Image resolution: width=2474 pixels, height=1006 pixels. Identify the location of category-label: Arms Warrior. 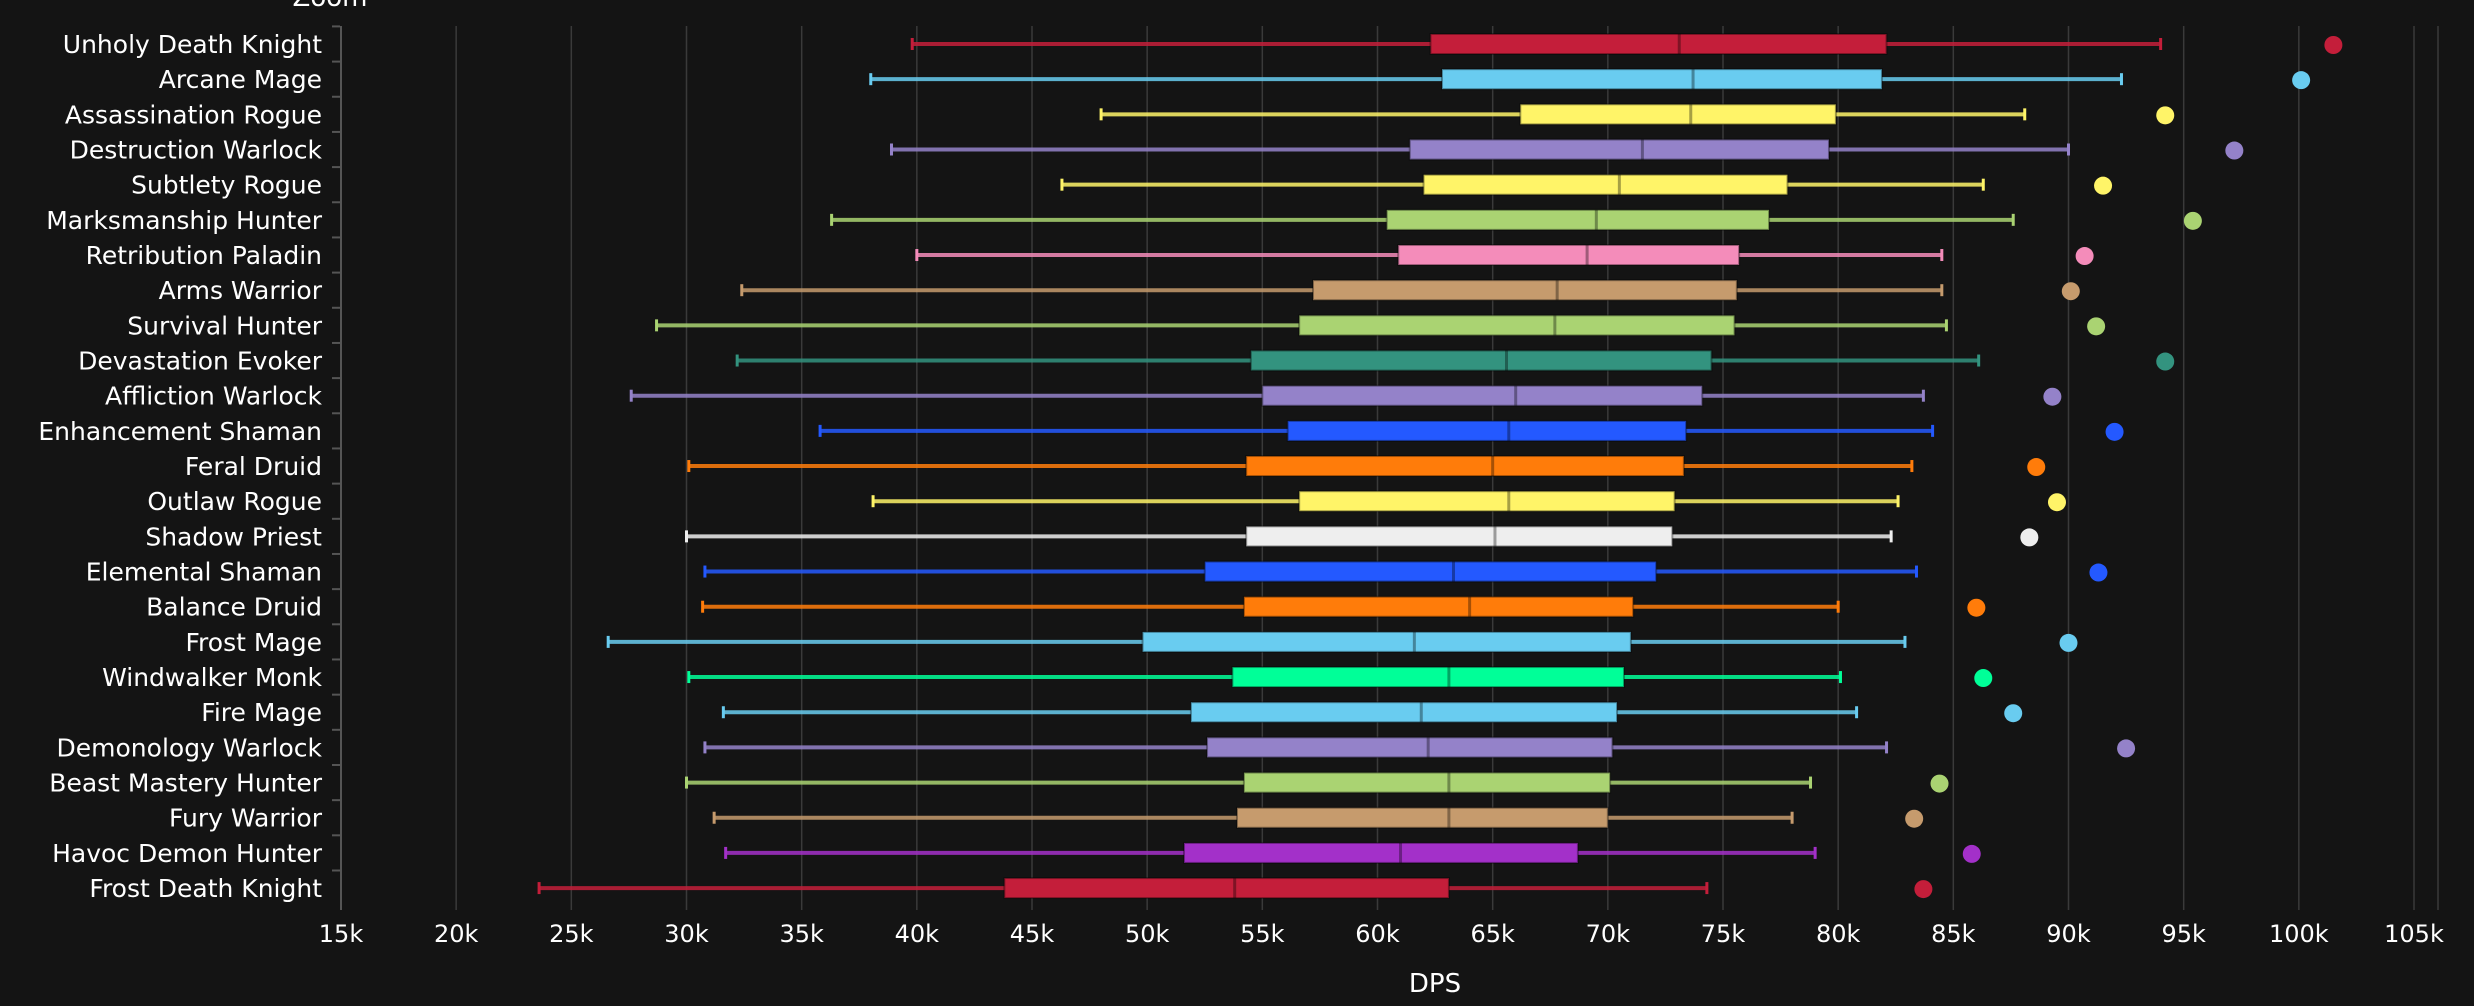
(241, 290).